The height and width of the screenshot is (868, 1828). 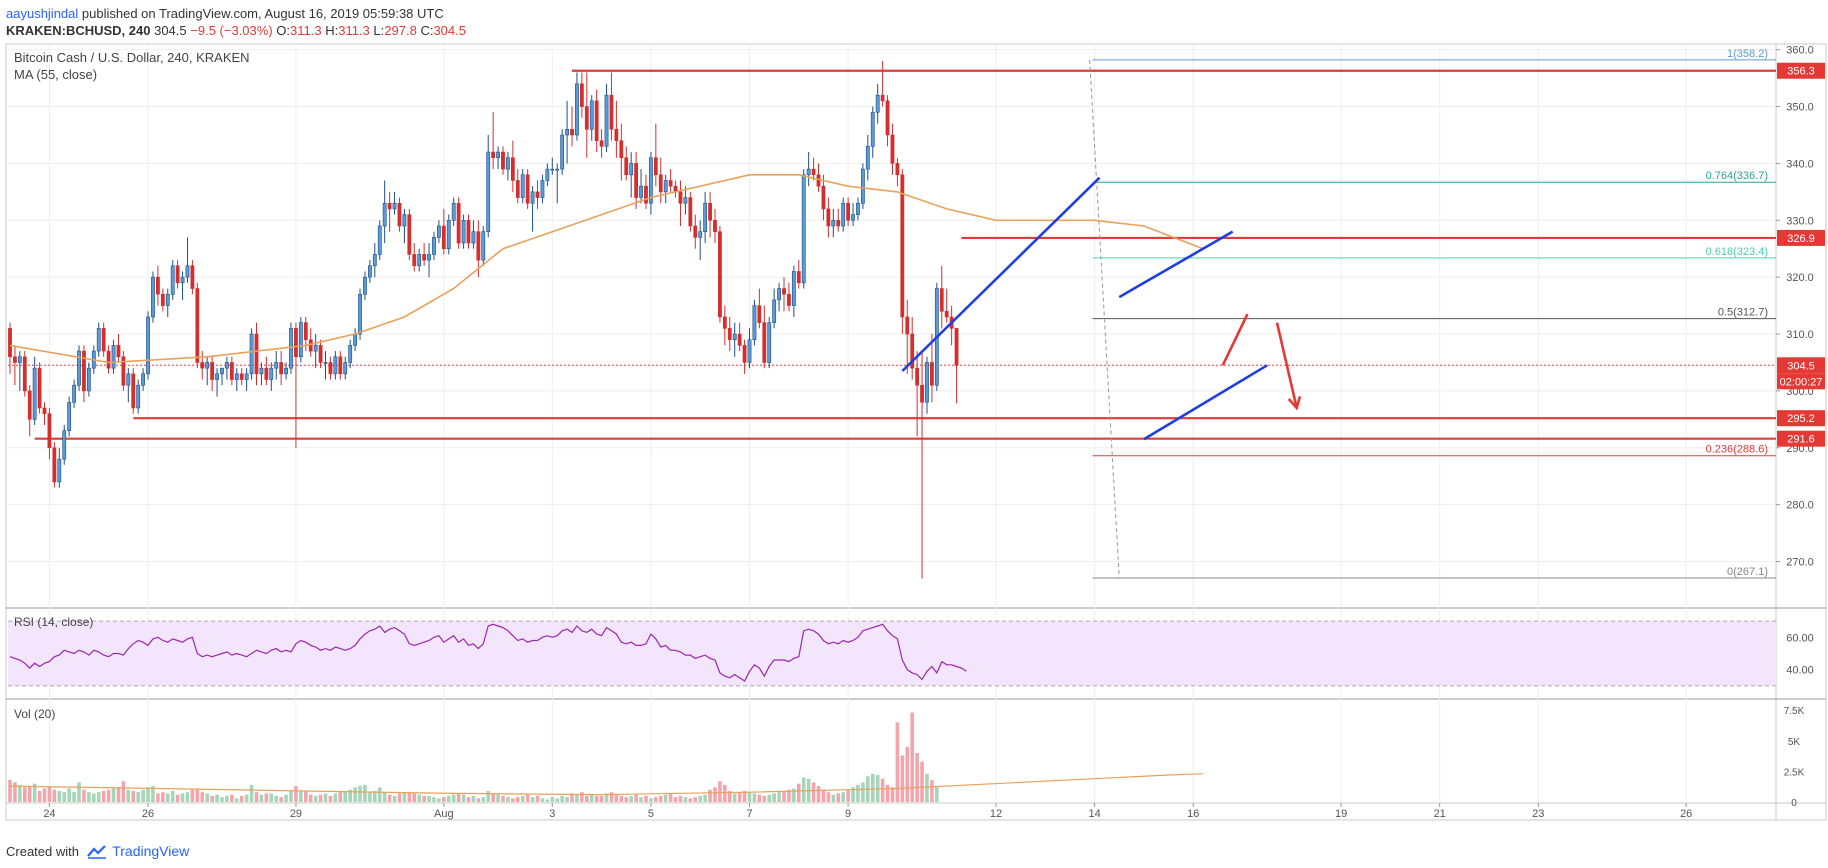 I want to click on price-axis-badge-label: 326.9, so click(x=1801, y=239).